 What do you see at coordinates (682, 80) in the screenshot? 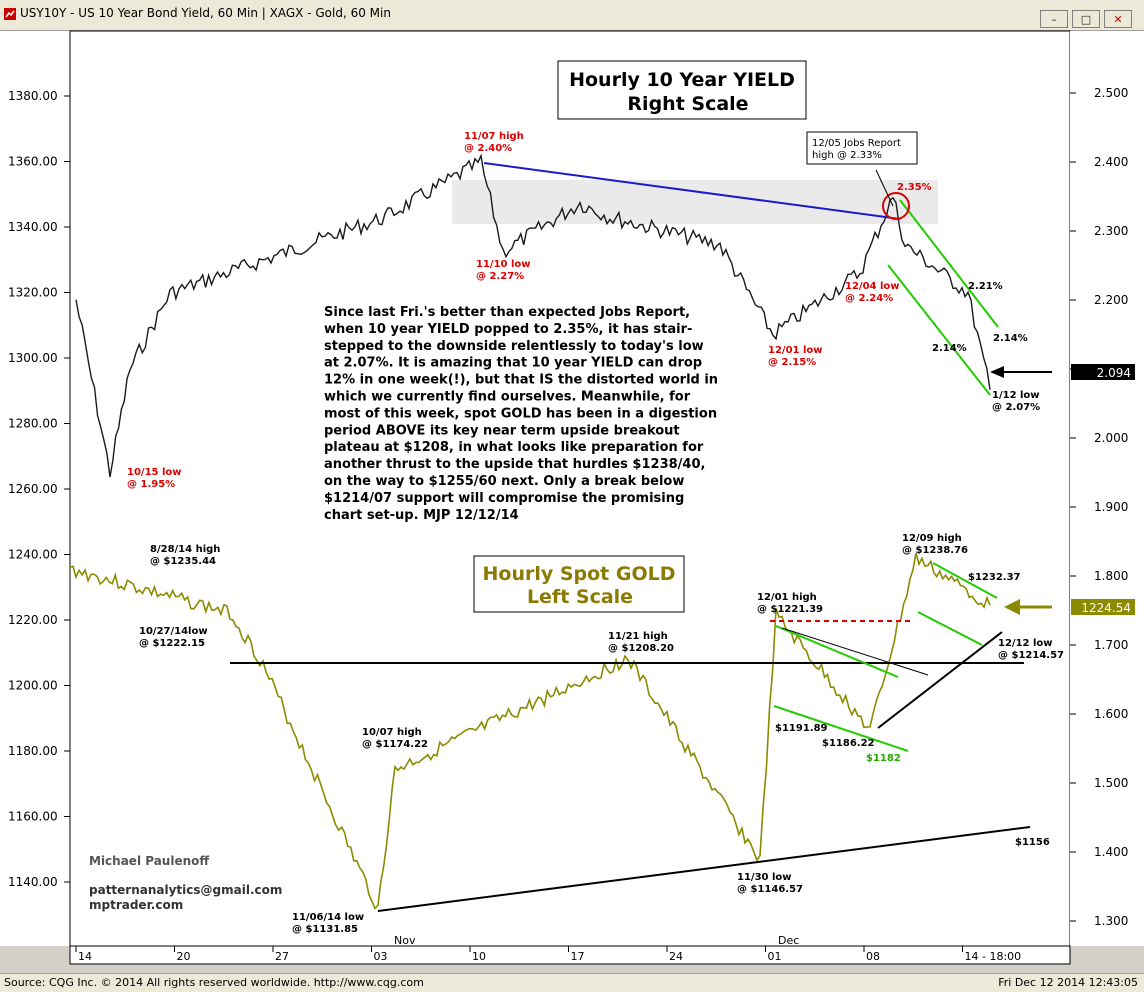
I see `yield-title: Hourly 10 Year YIELD` at bounding box center [682, 80].